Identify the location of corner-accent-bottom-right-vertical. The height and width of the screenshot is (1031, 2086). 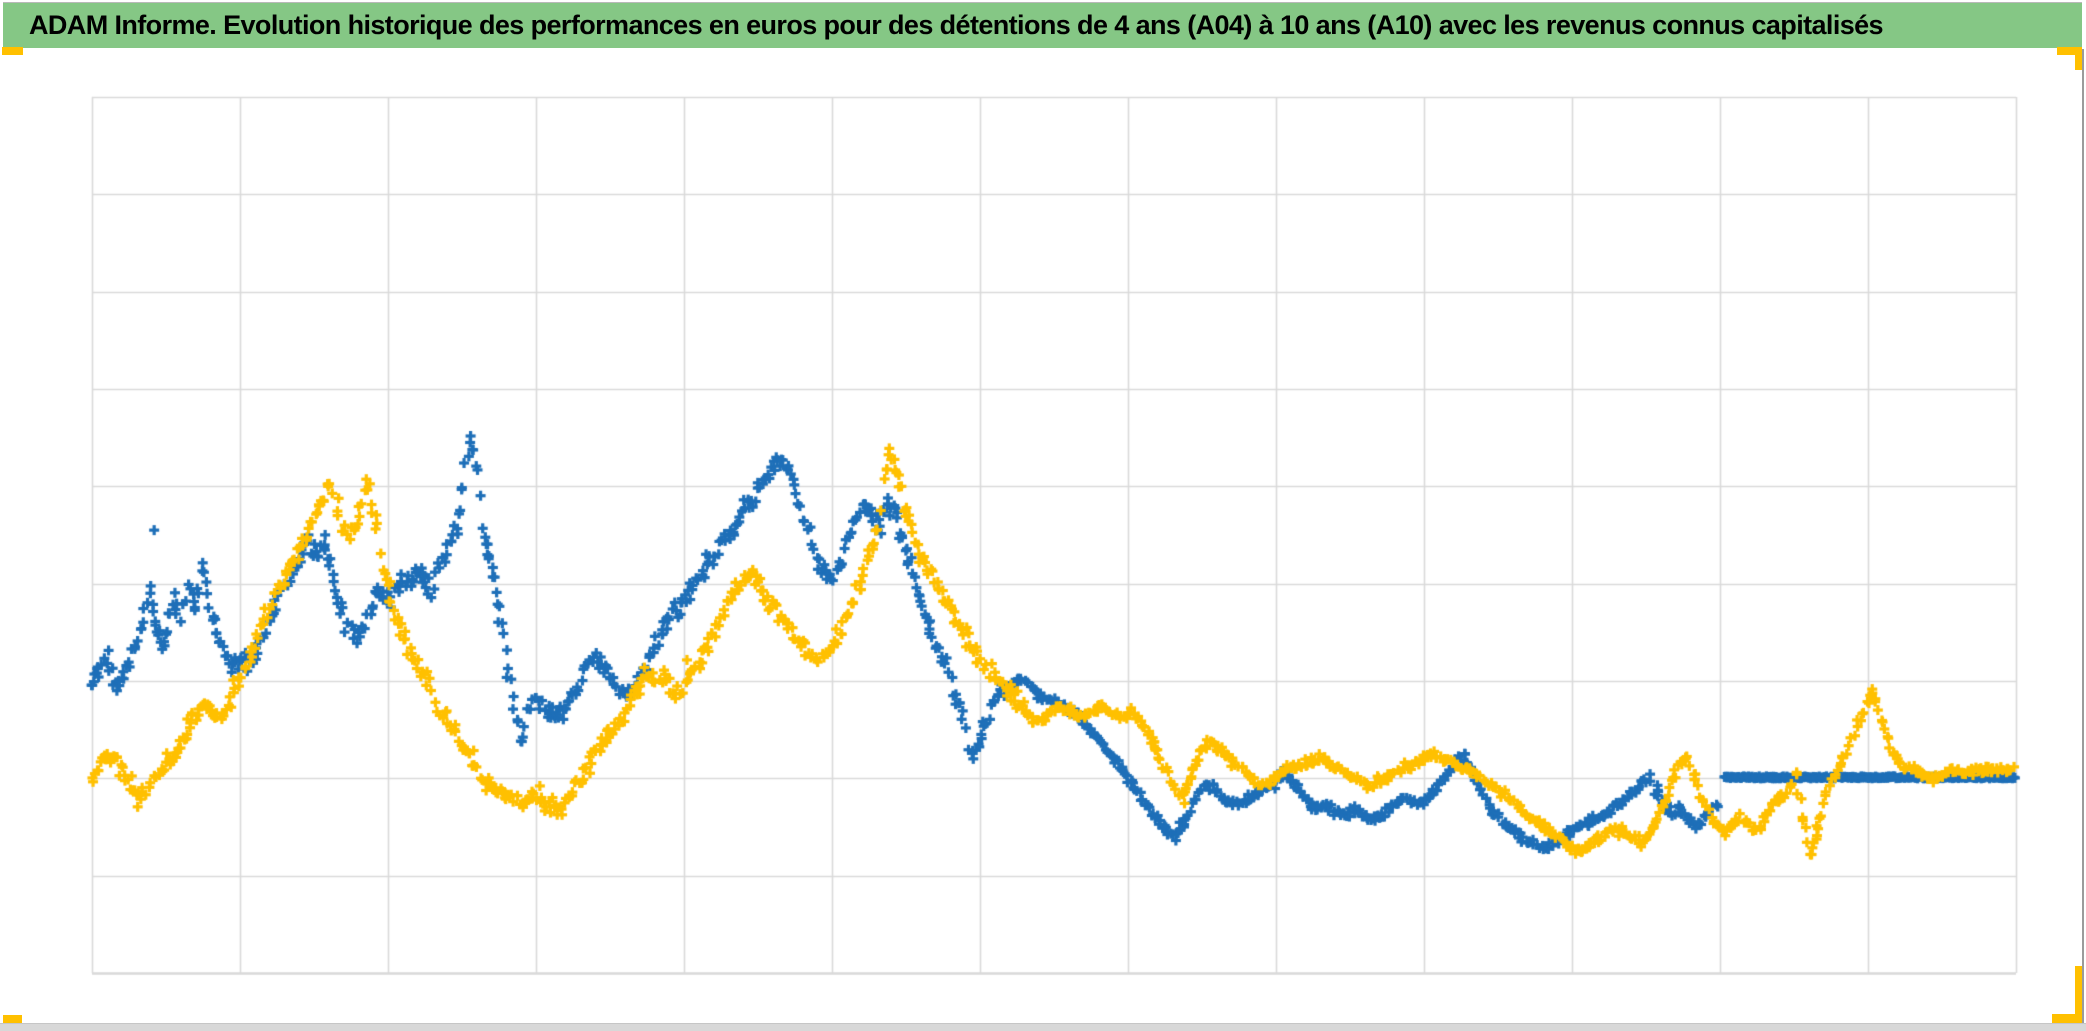
(2078, 994).